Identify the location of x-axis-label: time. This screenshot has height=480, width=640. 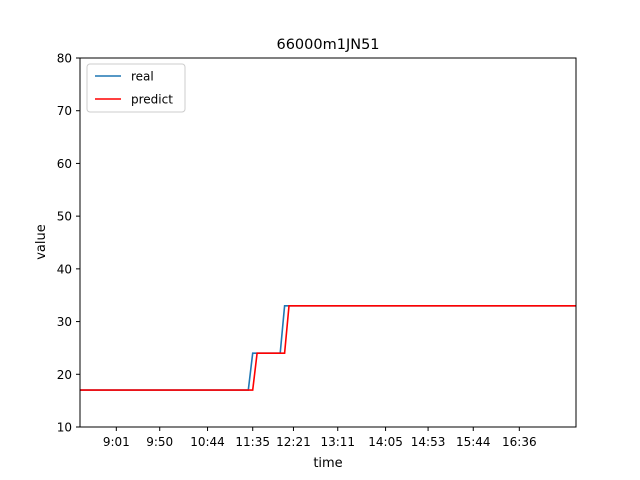
(327, 463).